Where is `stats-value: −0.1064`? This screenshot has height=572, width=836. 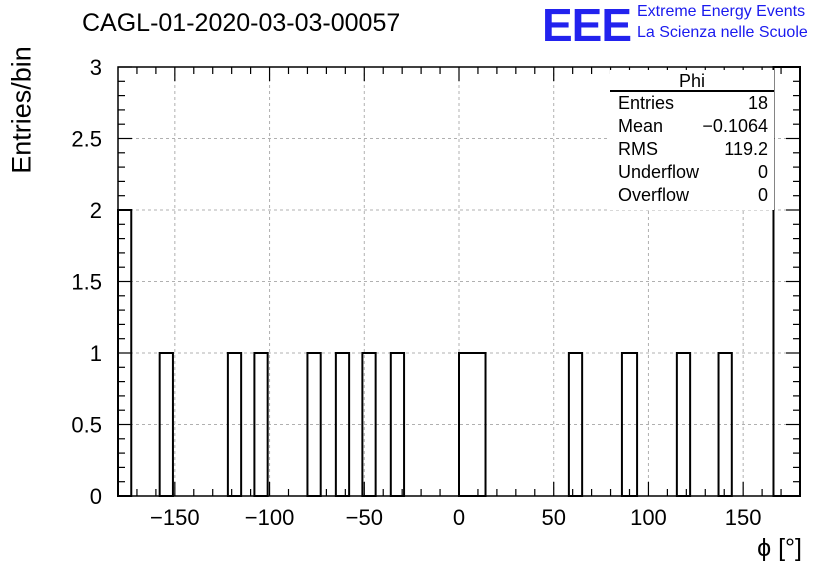 stats-value: −0.1064 is located at coordinates (735, 126).